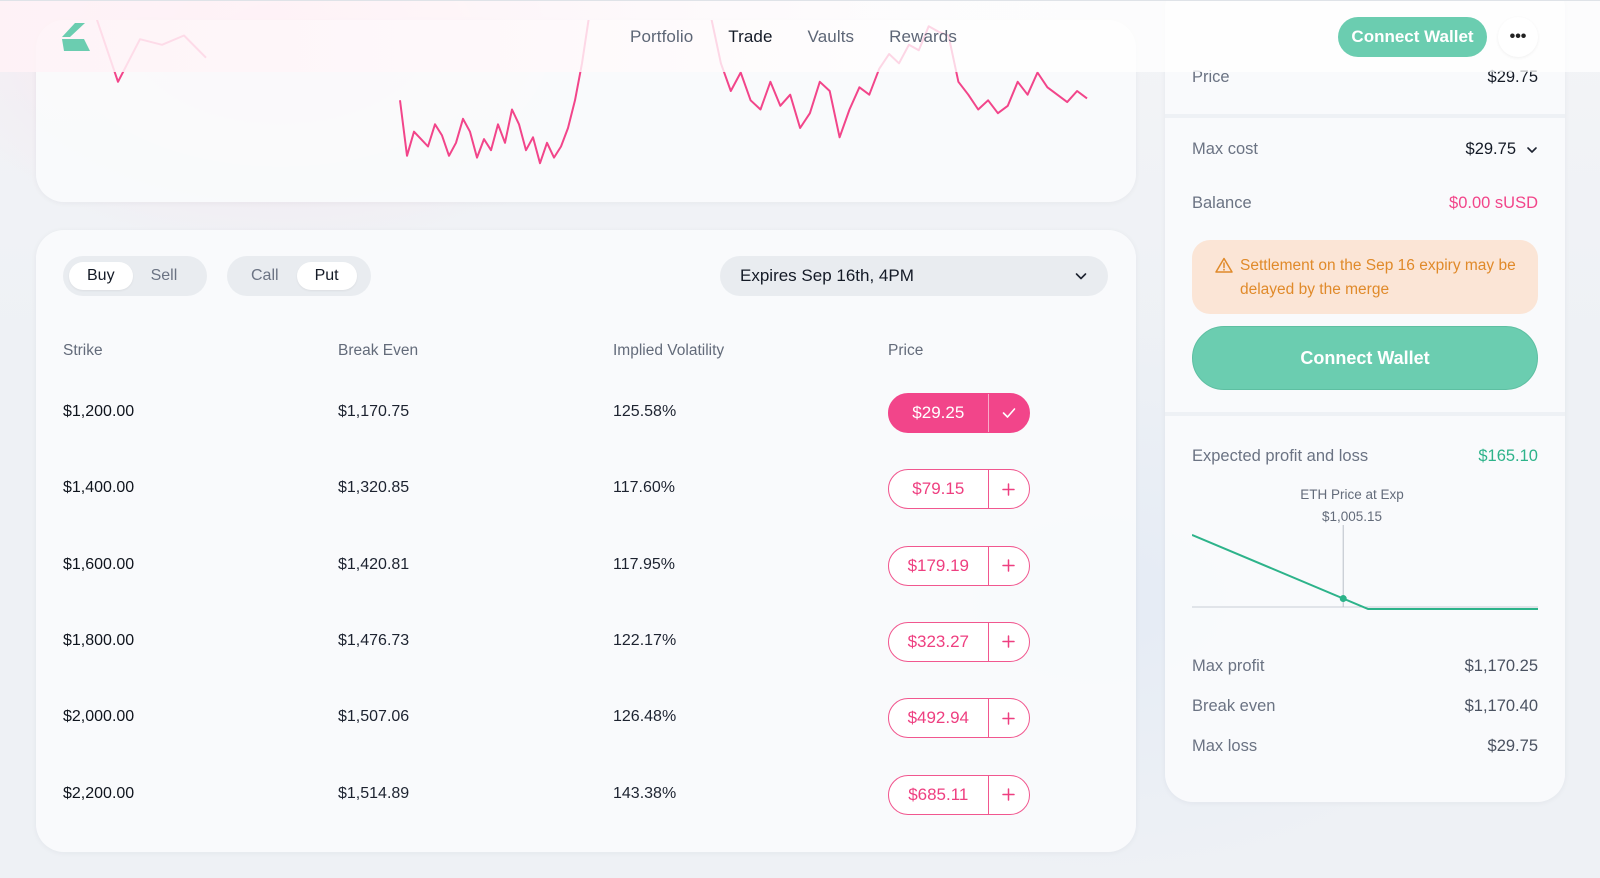  Describe the element at coordinates (99, 717) in the screenshot. I see `strike-cell: $2,000.00` at that location.